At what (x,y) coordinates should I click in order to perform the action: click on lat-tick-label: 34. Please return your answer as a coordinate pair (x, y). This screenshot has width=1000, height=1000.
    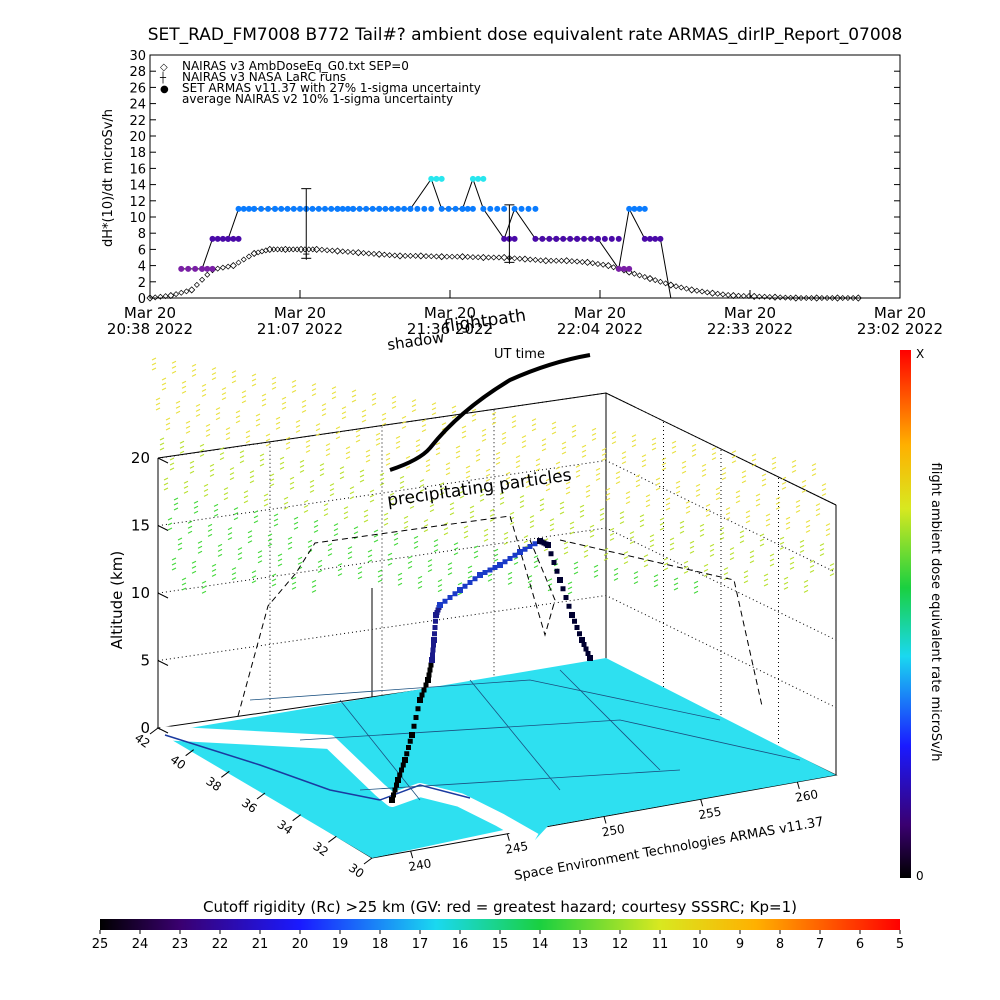
    Looking at the image, I should click on (285, 827).